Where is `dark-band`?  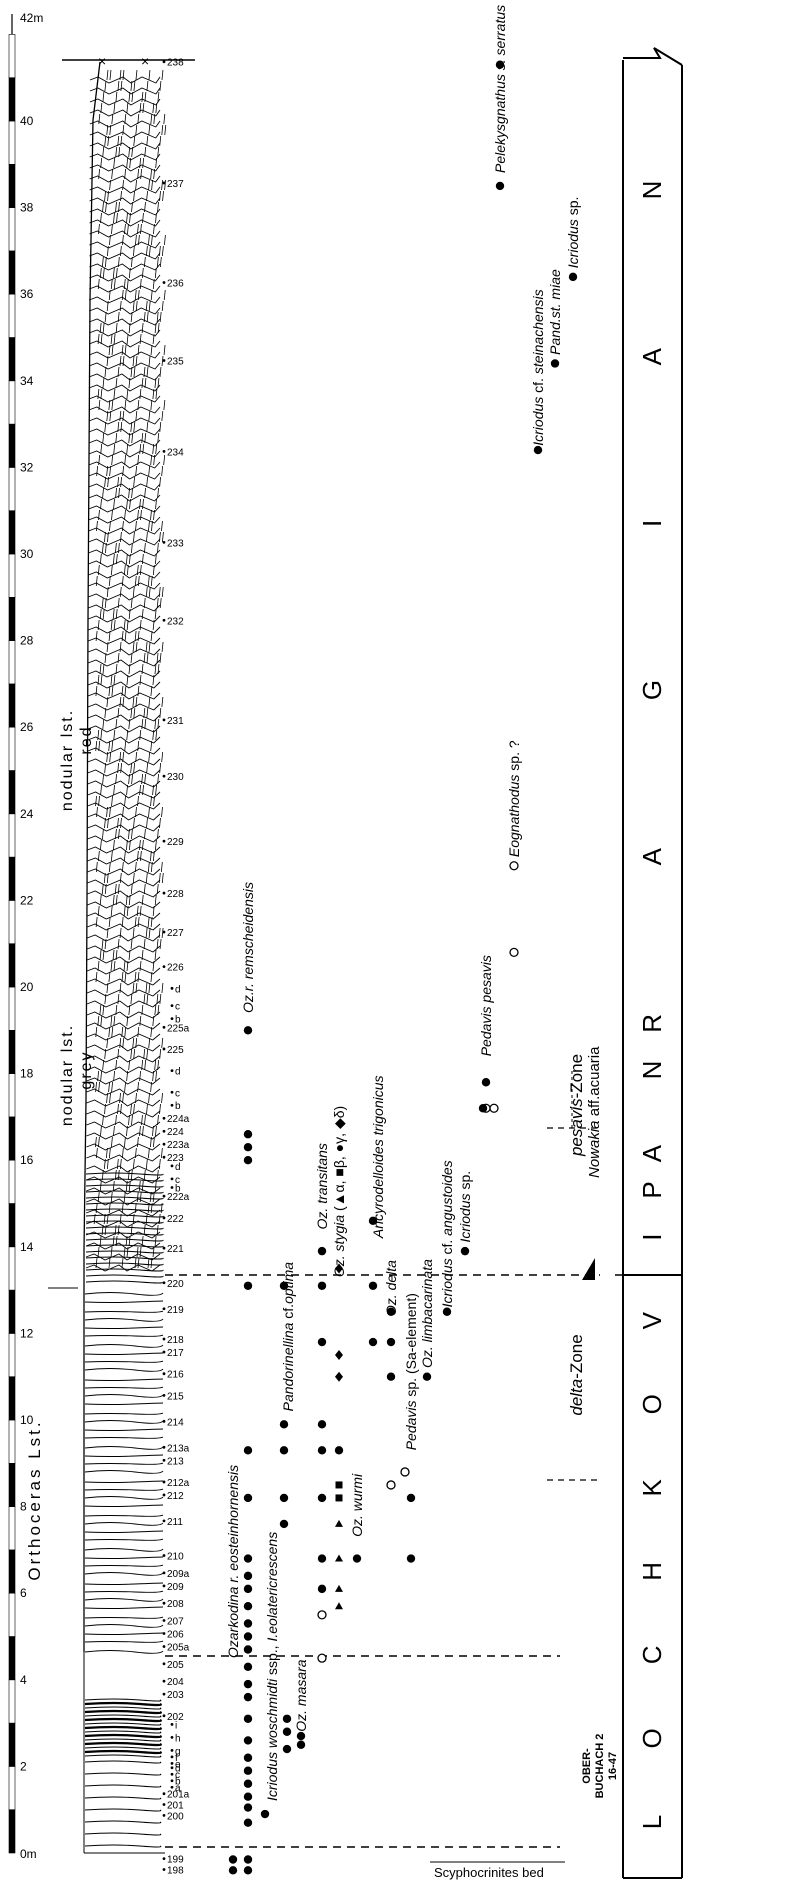 dark-band is located at coordinates (123, 1716).